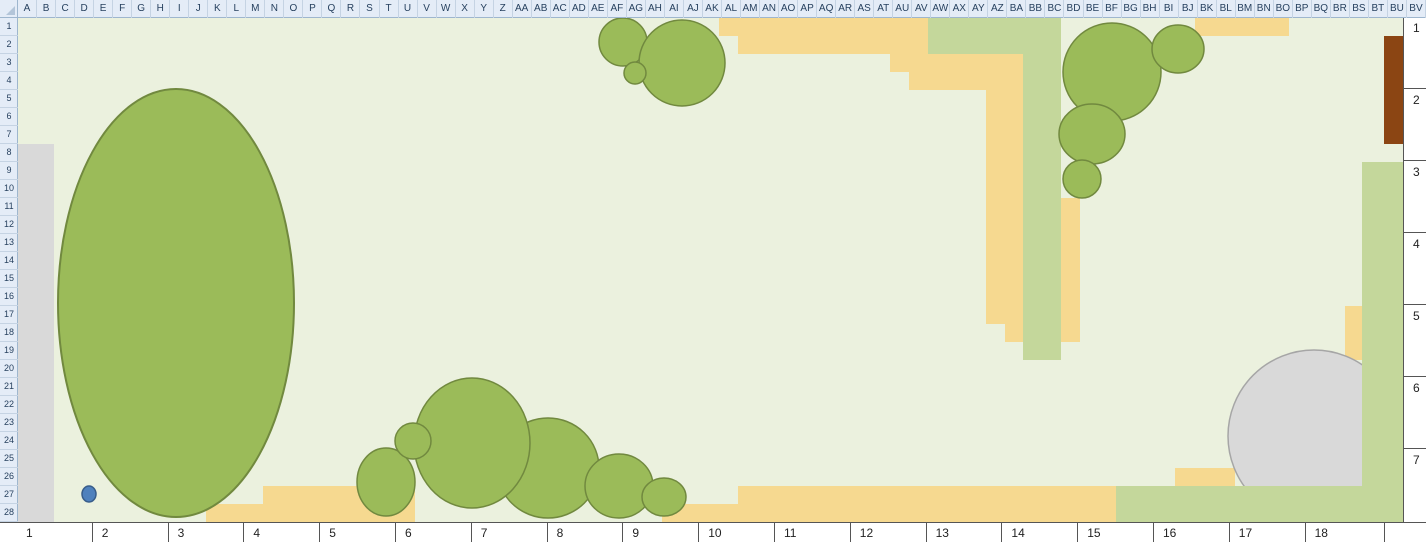  I want to click on column-header-y: Y, so click(484, 9).